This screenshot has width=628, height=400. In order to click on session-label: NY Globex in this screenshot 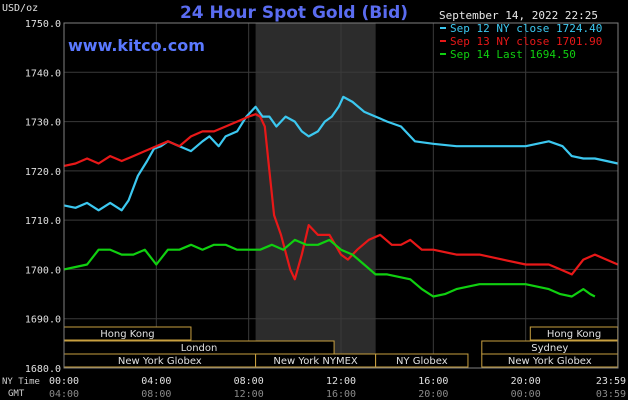, I will do `click(422, 361)`.